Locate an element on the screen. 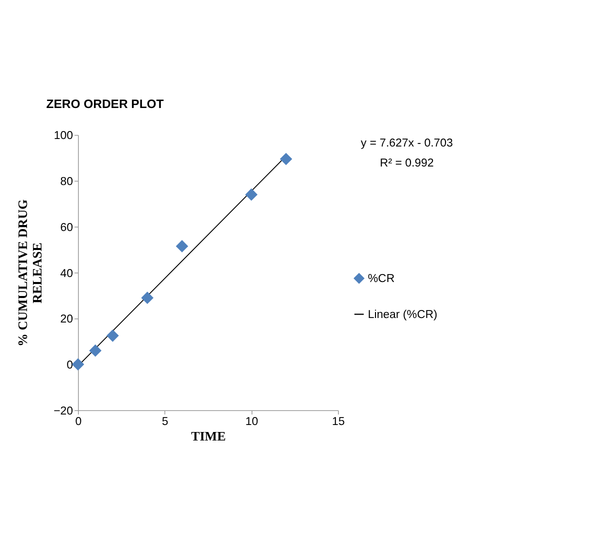 The height and width of the screenshot is (539, 595). y-axis-title: % CUMULATIVE DRUG RELEASE is located at coordinates (29, 273).